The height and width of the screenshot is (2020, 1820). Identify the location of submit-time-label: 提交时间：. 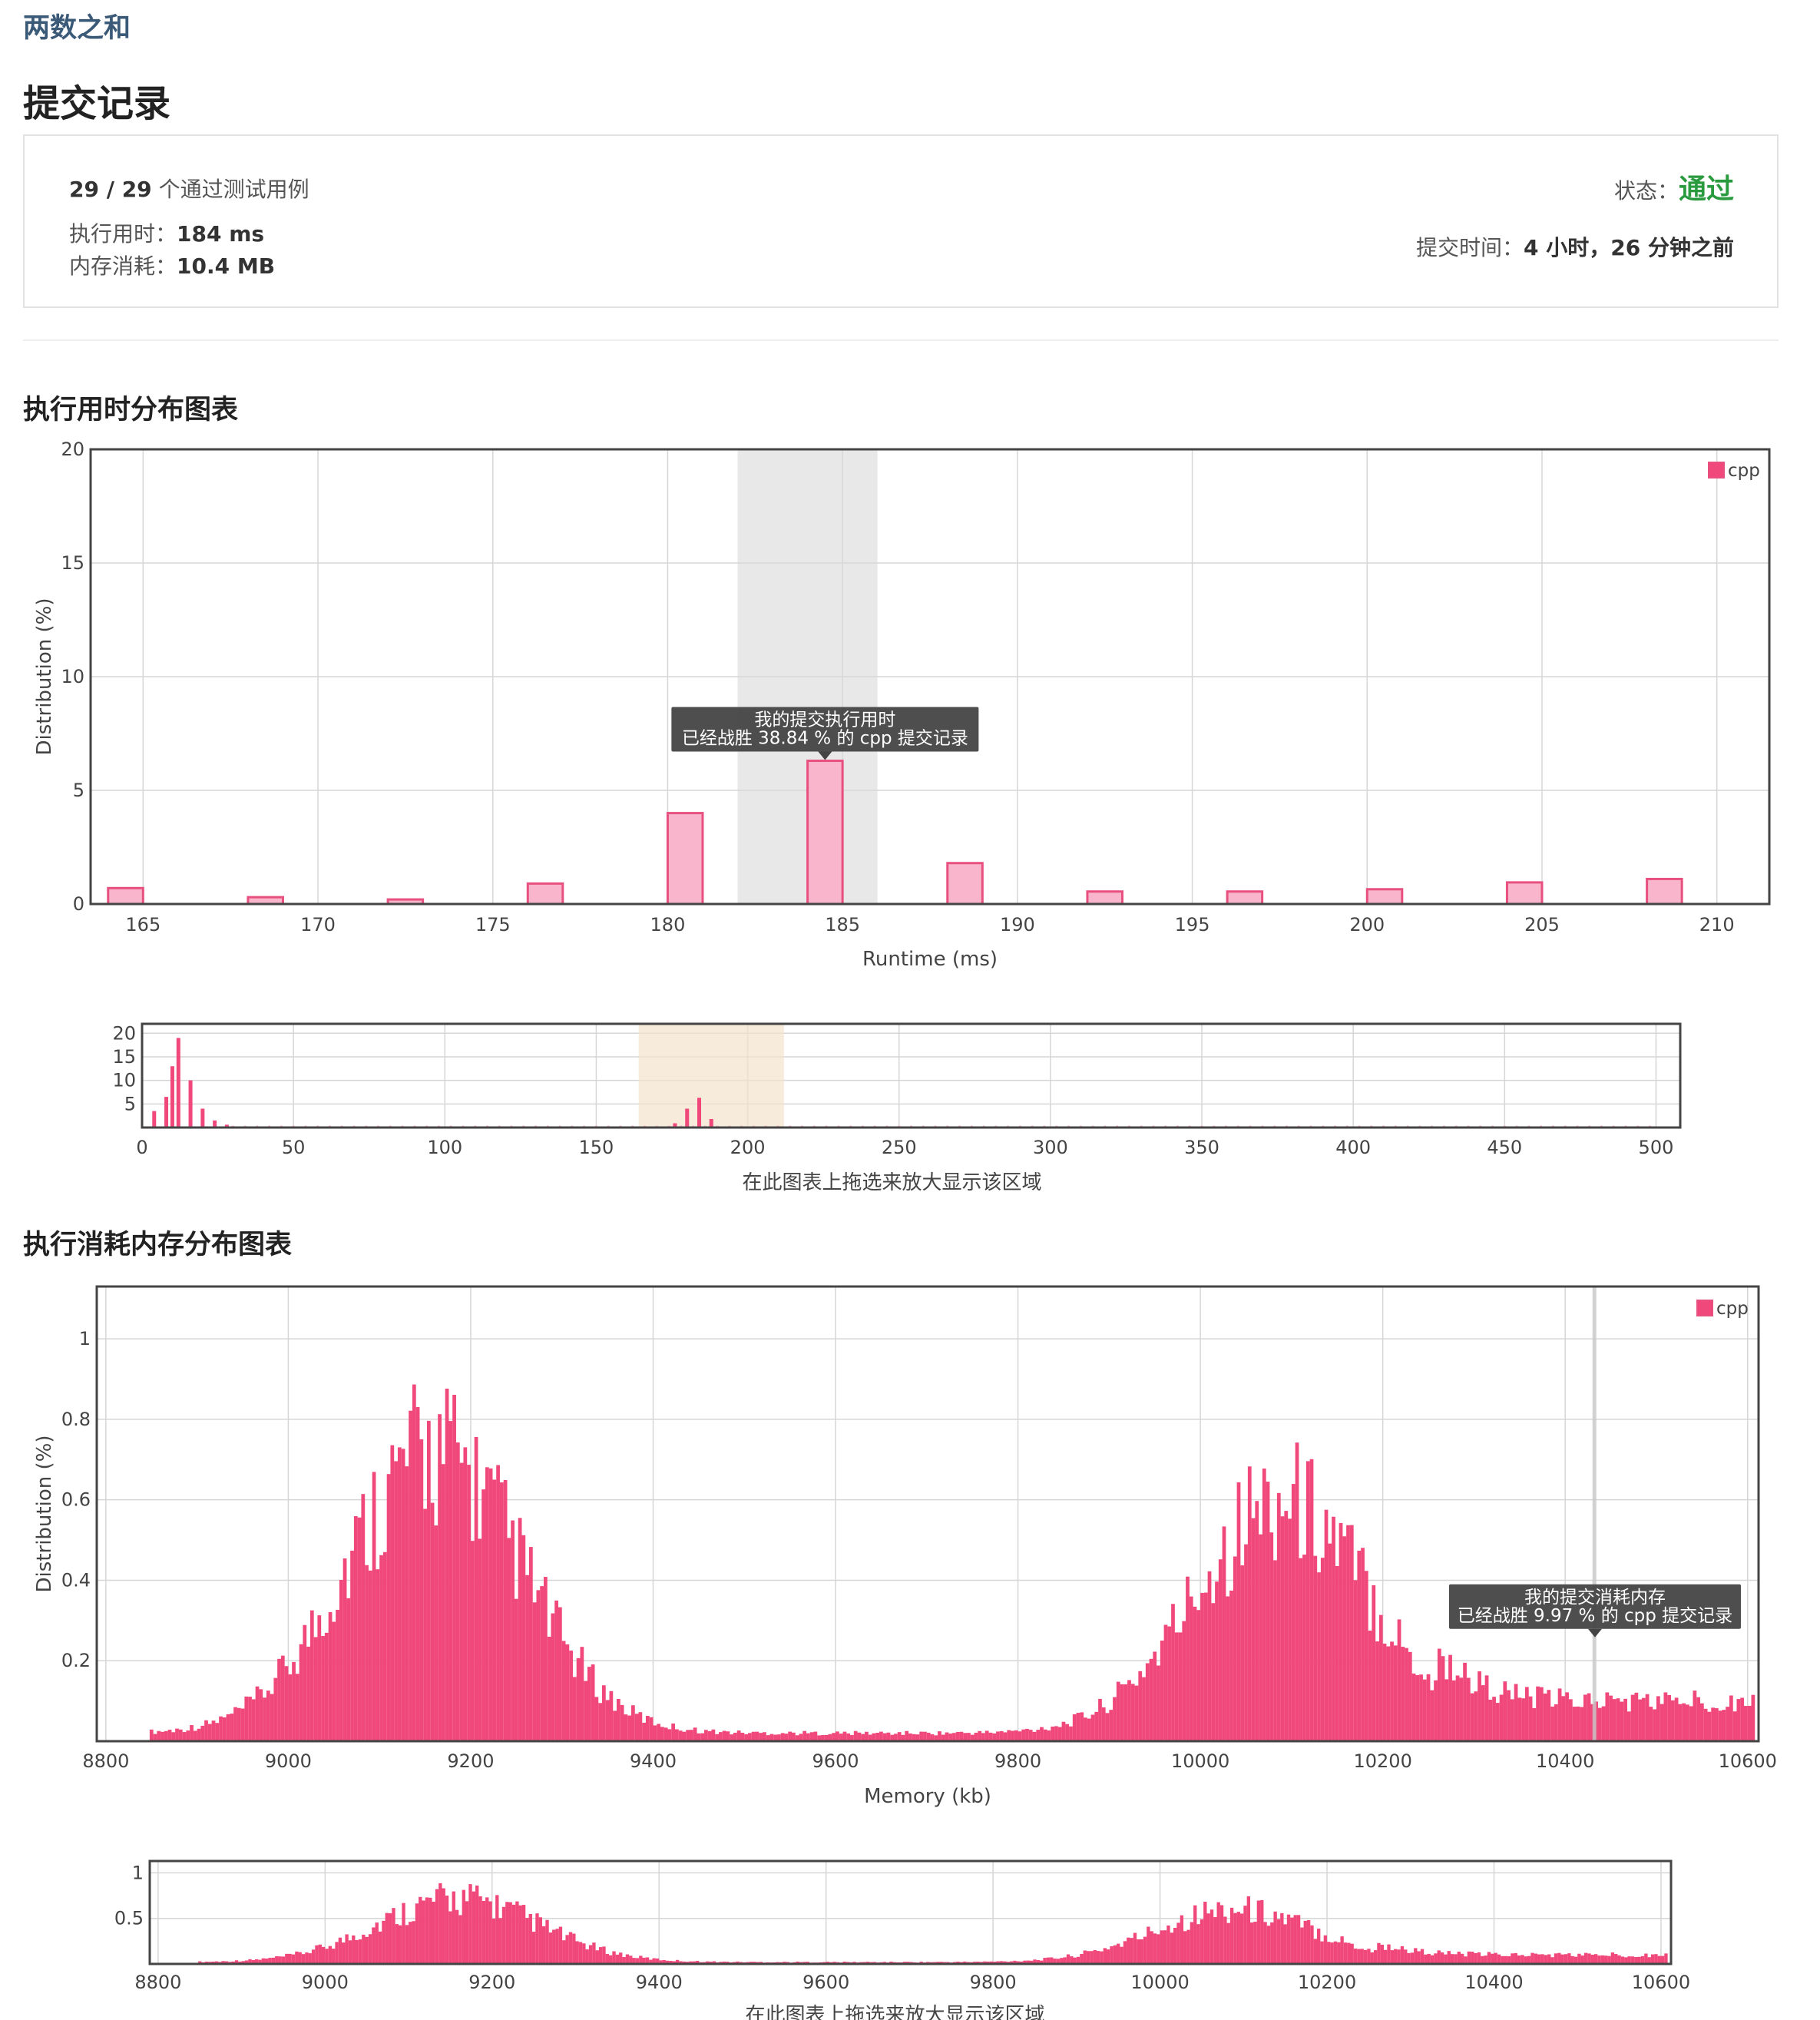
(1470, 247).